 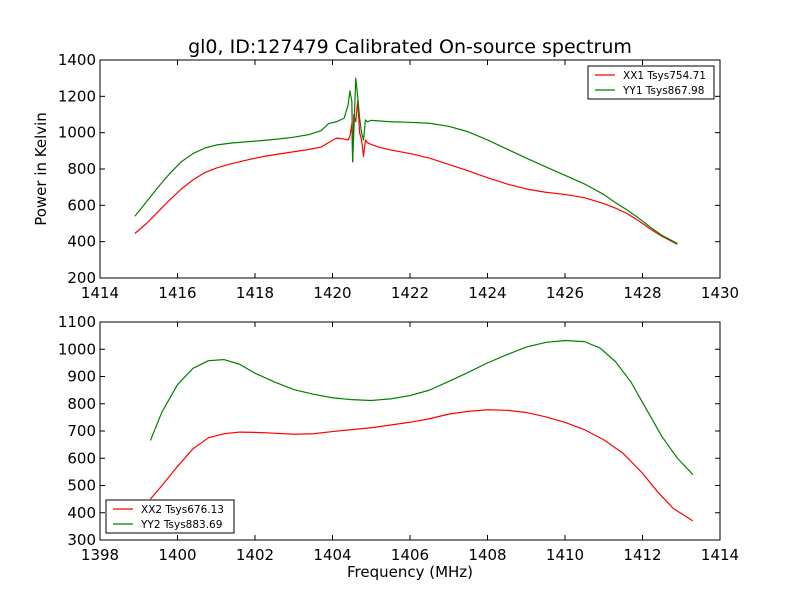 What do you see at coordinates (410, 555) in the screenshot?
I see `x-tick-label: 1406` at bounding box center [410, 555].